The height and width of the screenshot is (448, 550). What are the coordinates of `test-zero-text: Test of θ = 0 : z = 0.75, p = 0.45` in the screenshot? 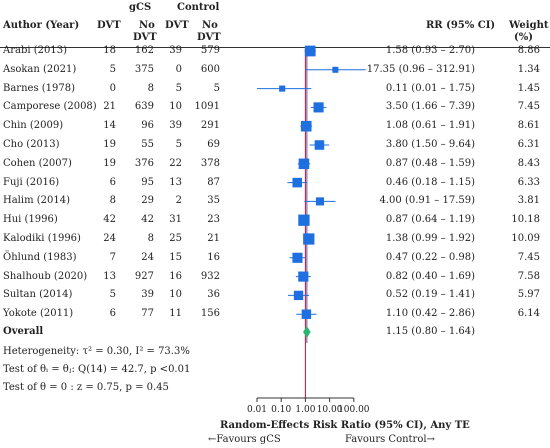 It's located at (86, 387).